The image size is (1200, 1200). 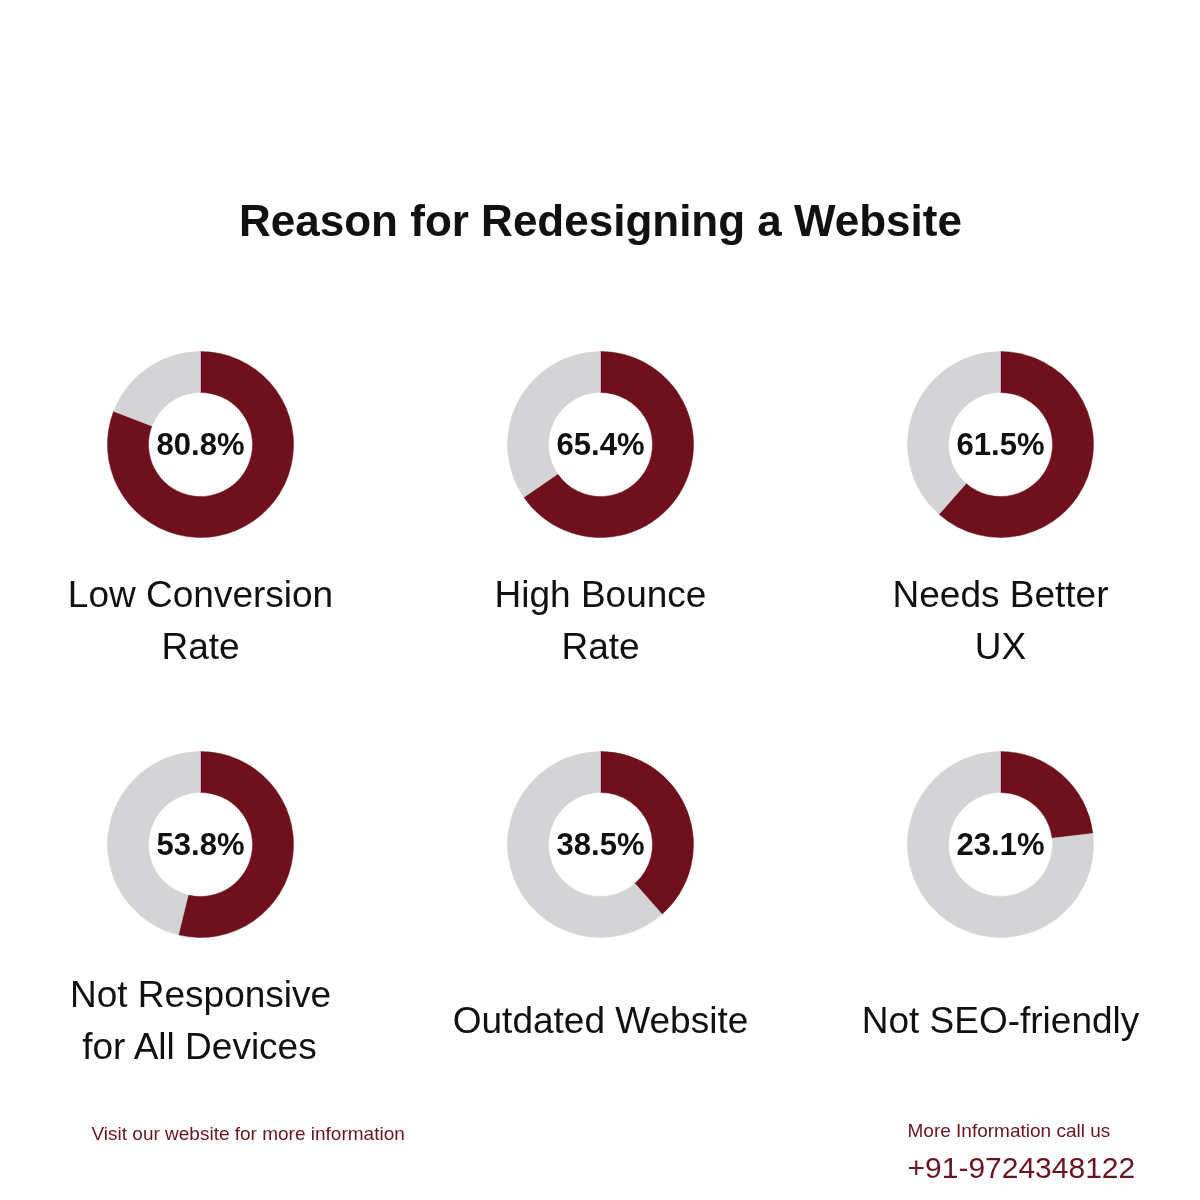 What do you see at coordinates (1021, 1167) in the screenshot?
I see `text: +91-9724348122` at bounding box center [1021, 1167].